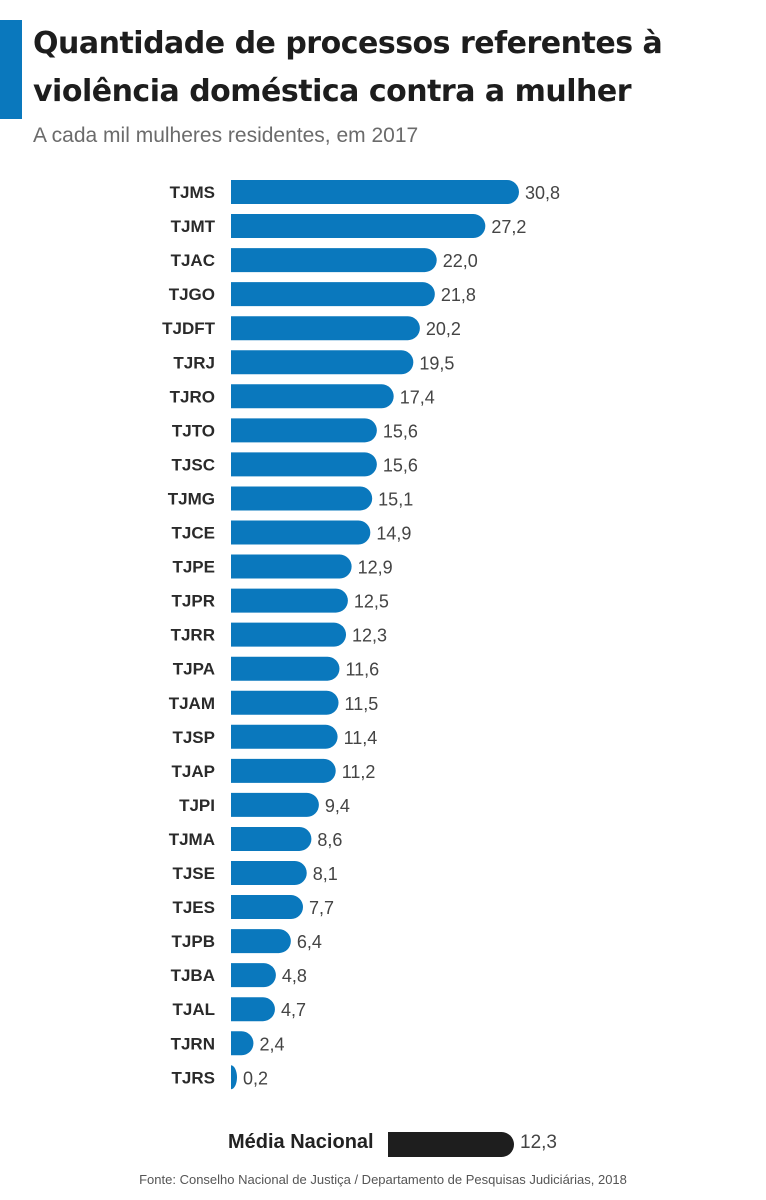 Image resolution: width=766 pixels, height=1200 pixels. I want to click on value-label: 8,1, so click(325, 874).